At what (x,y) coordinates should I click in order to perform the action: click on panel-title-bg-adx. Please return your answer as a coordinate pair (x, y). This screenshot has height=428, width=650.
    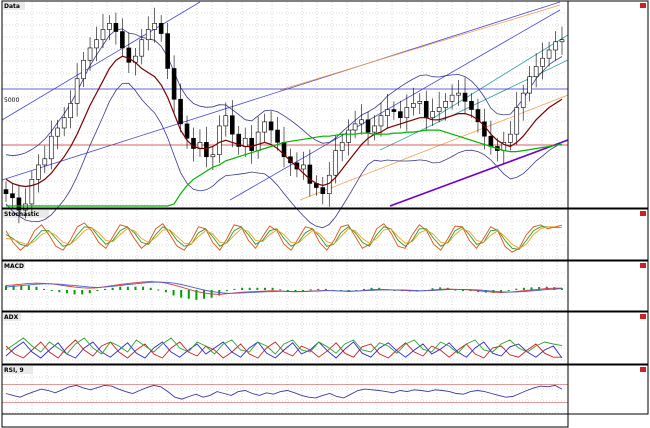
    Looking at the image, I should click on (12, 317).